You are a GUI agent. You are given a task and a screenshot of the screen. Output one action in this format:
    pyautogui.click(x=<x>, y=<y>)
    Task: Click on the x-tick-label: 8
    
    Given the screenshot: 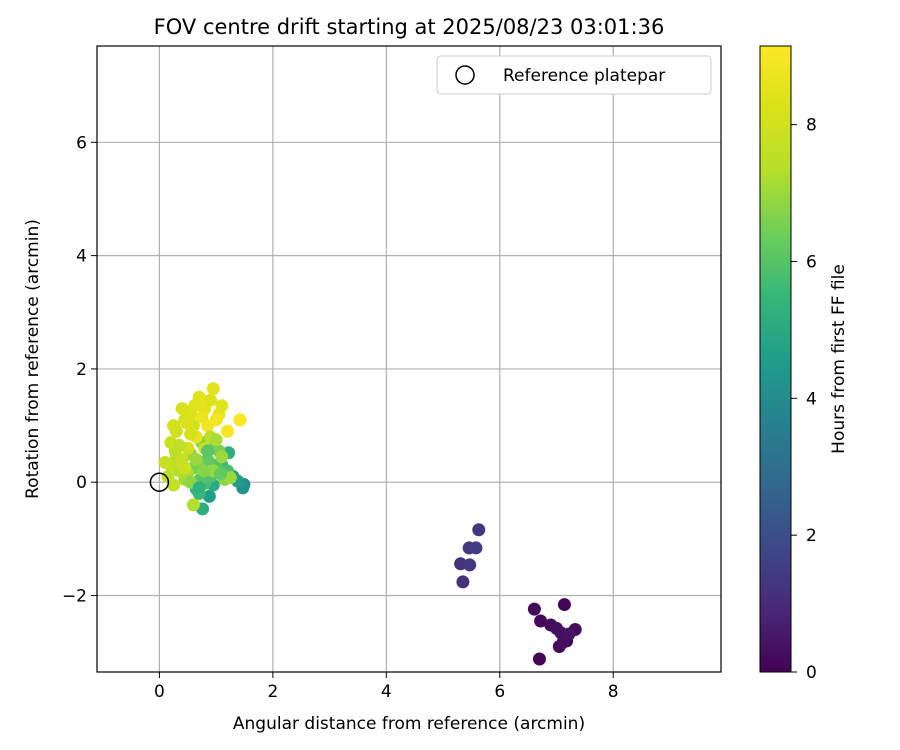 What is the action you would take?
    pyautogui.click(x=613, y=692)
    